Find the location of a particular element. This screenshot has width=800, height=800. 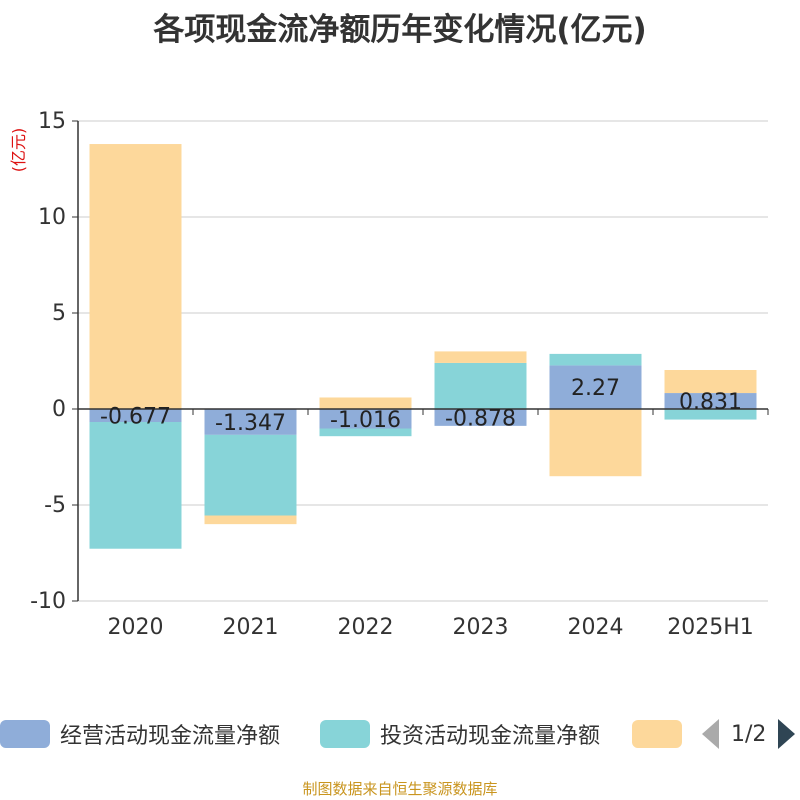

bar-operating-2022 is located at coordinates (365, 419).